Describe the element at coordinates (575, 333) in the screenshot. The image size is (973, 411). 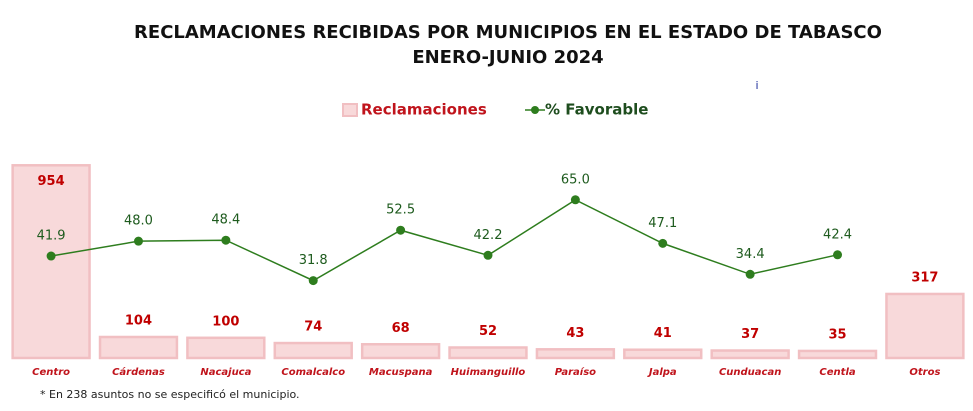
I see `bar-value-label: 43` at that location.